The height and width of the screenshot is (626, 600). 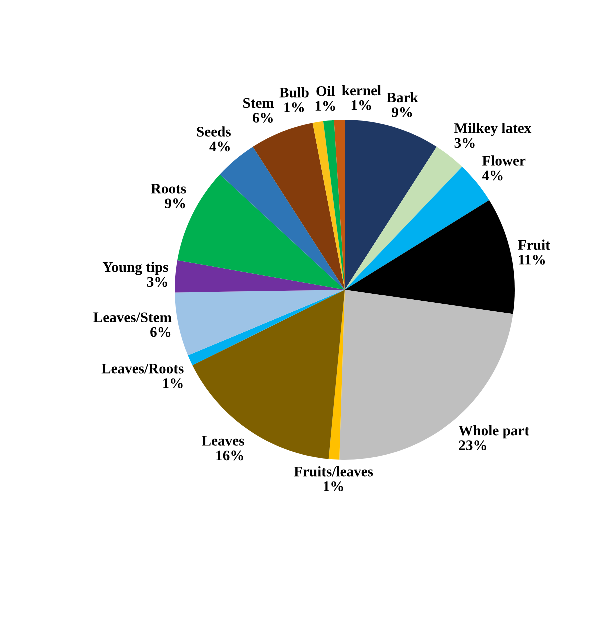 What do you see at coordinates (143, 369) in the screenshot?
I see `slice-label: Leaves/Roots` at bounding box center [143, 369].